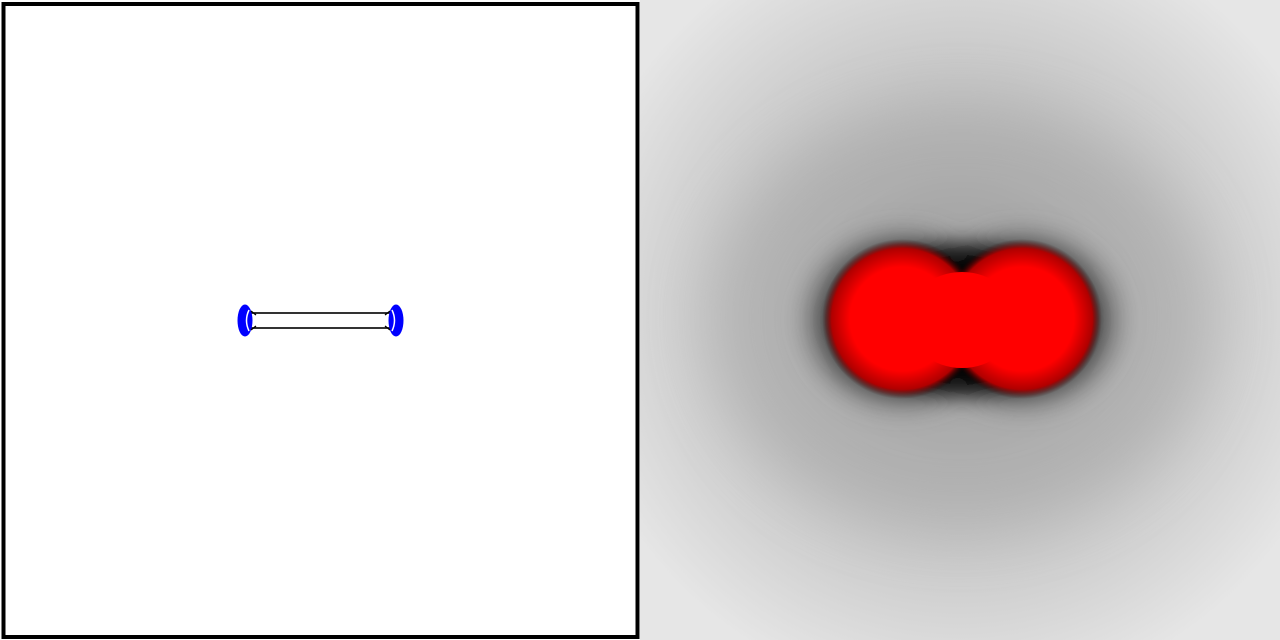 The height and width of the screenshot is (640, 1280). I want to click on density-red-lobes, so click(962, 319).